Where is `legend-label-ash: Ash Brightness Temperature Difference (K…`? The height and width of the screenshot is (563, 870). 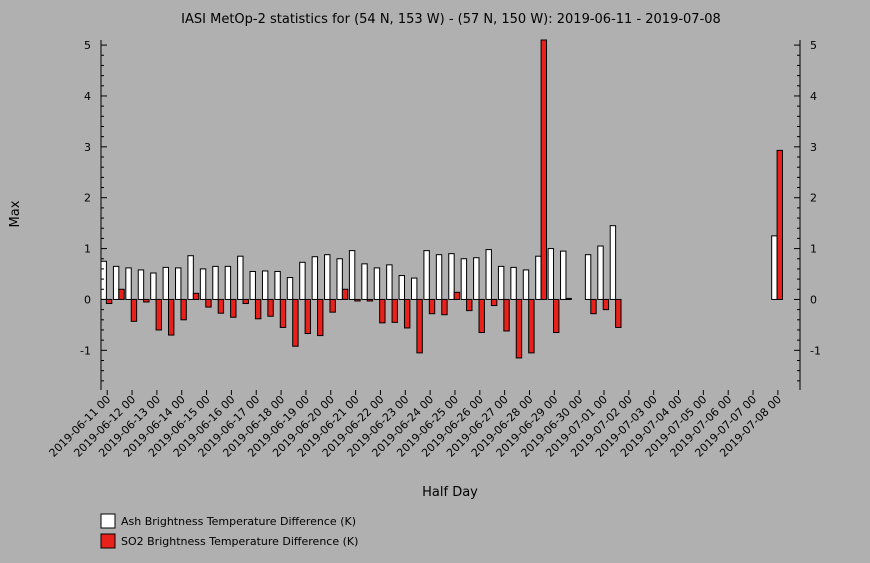
legend-label-ash: Ash Brightness Temperature Difference (K… is located at coordinates (238, 521).